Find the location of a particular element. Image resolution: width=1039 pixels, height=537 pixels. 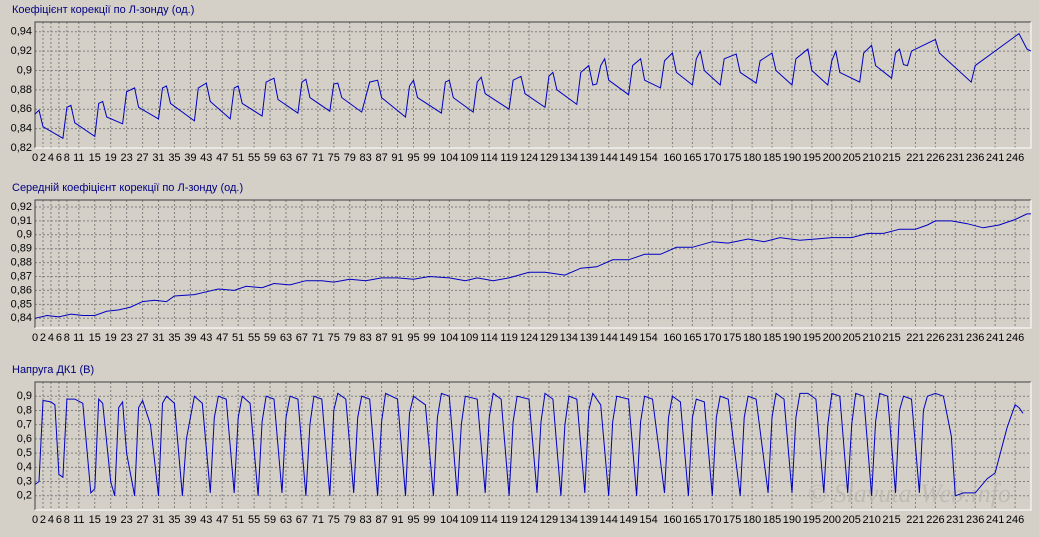

x-tick-label: 246 is located at coordinates (1015, 158).